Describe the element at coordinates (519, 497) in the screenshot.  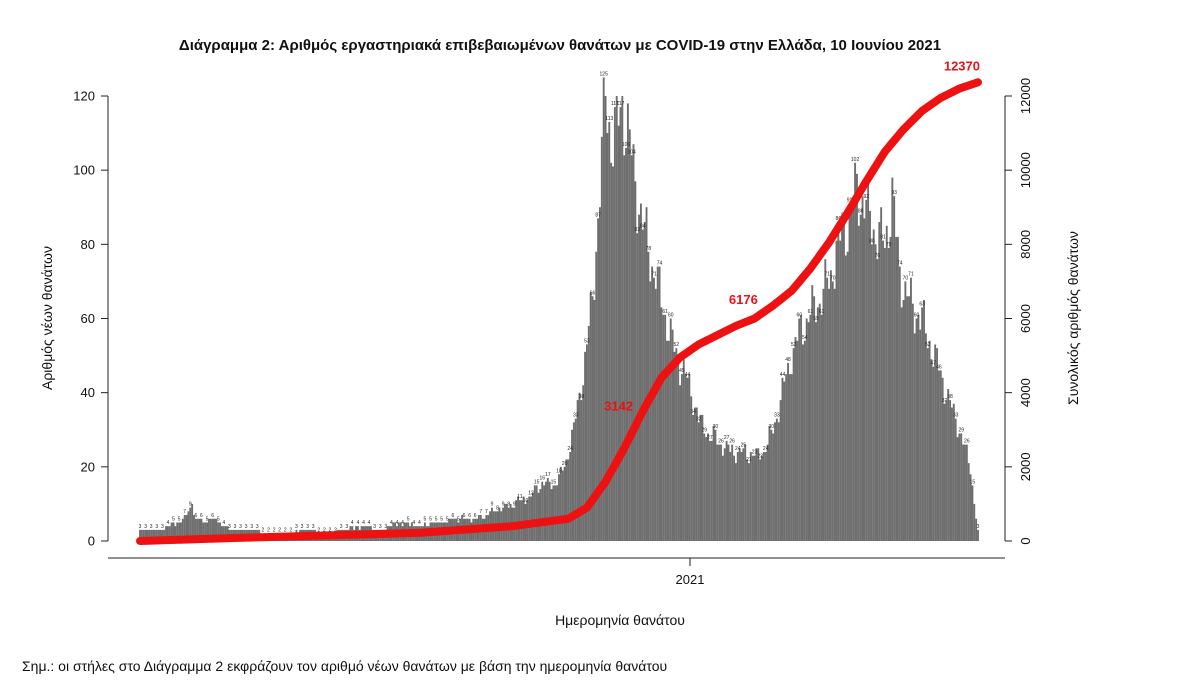
I see `bar-value-label: 11` at that location.